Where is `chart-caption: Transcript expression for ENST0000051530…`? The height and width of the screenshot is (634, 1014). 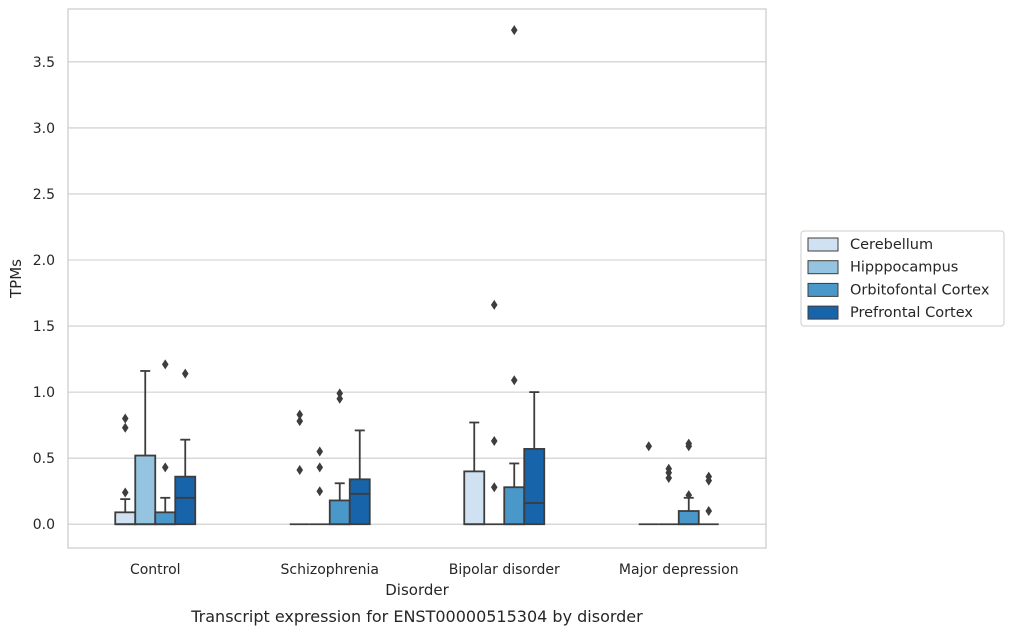
chart-caption: Transcript expression for ENST0000051530… is located at coordinates (416, 616).